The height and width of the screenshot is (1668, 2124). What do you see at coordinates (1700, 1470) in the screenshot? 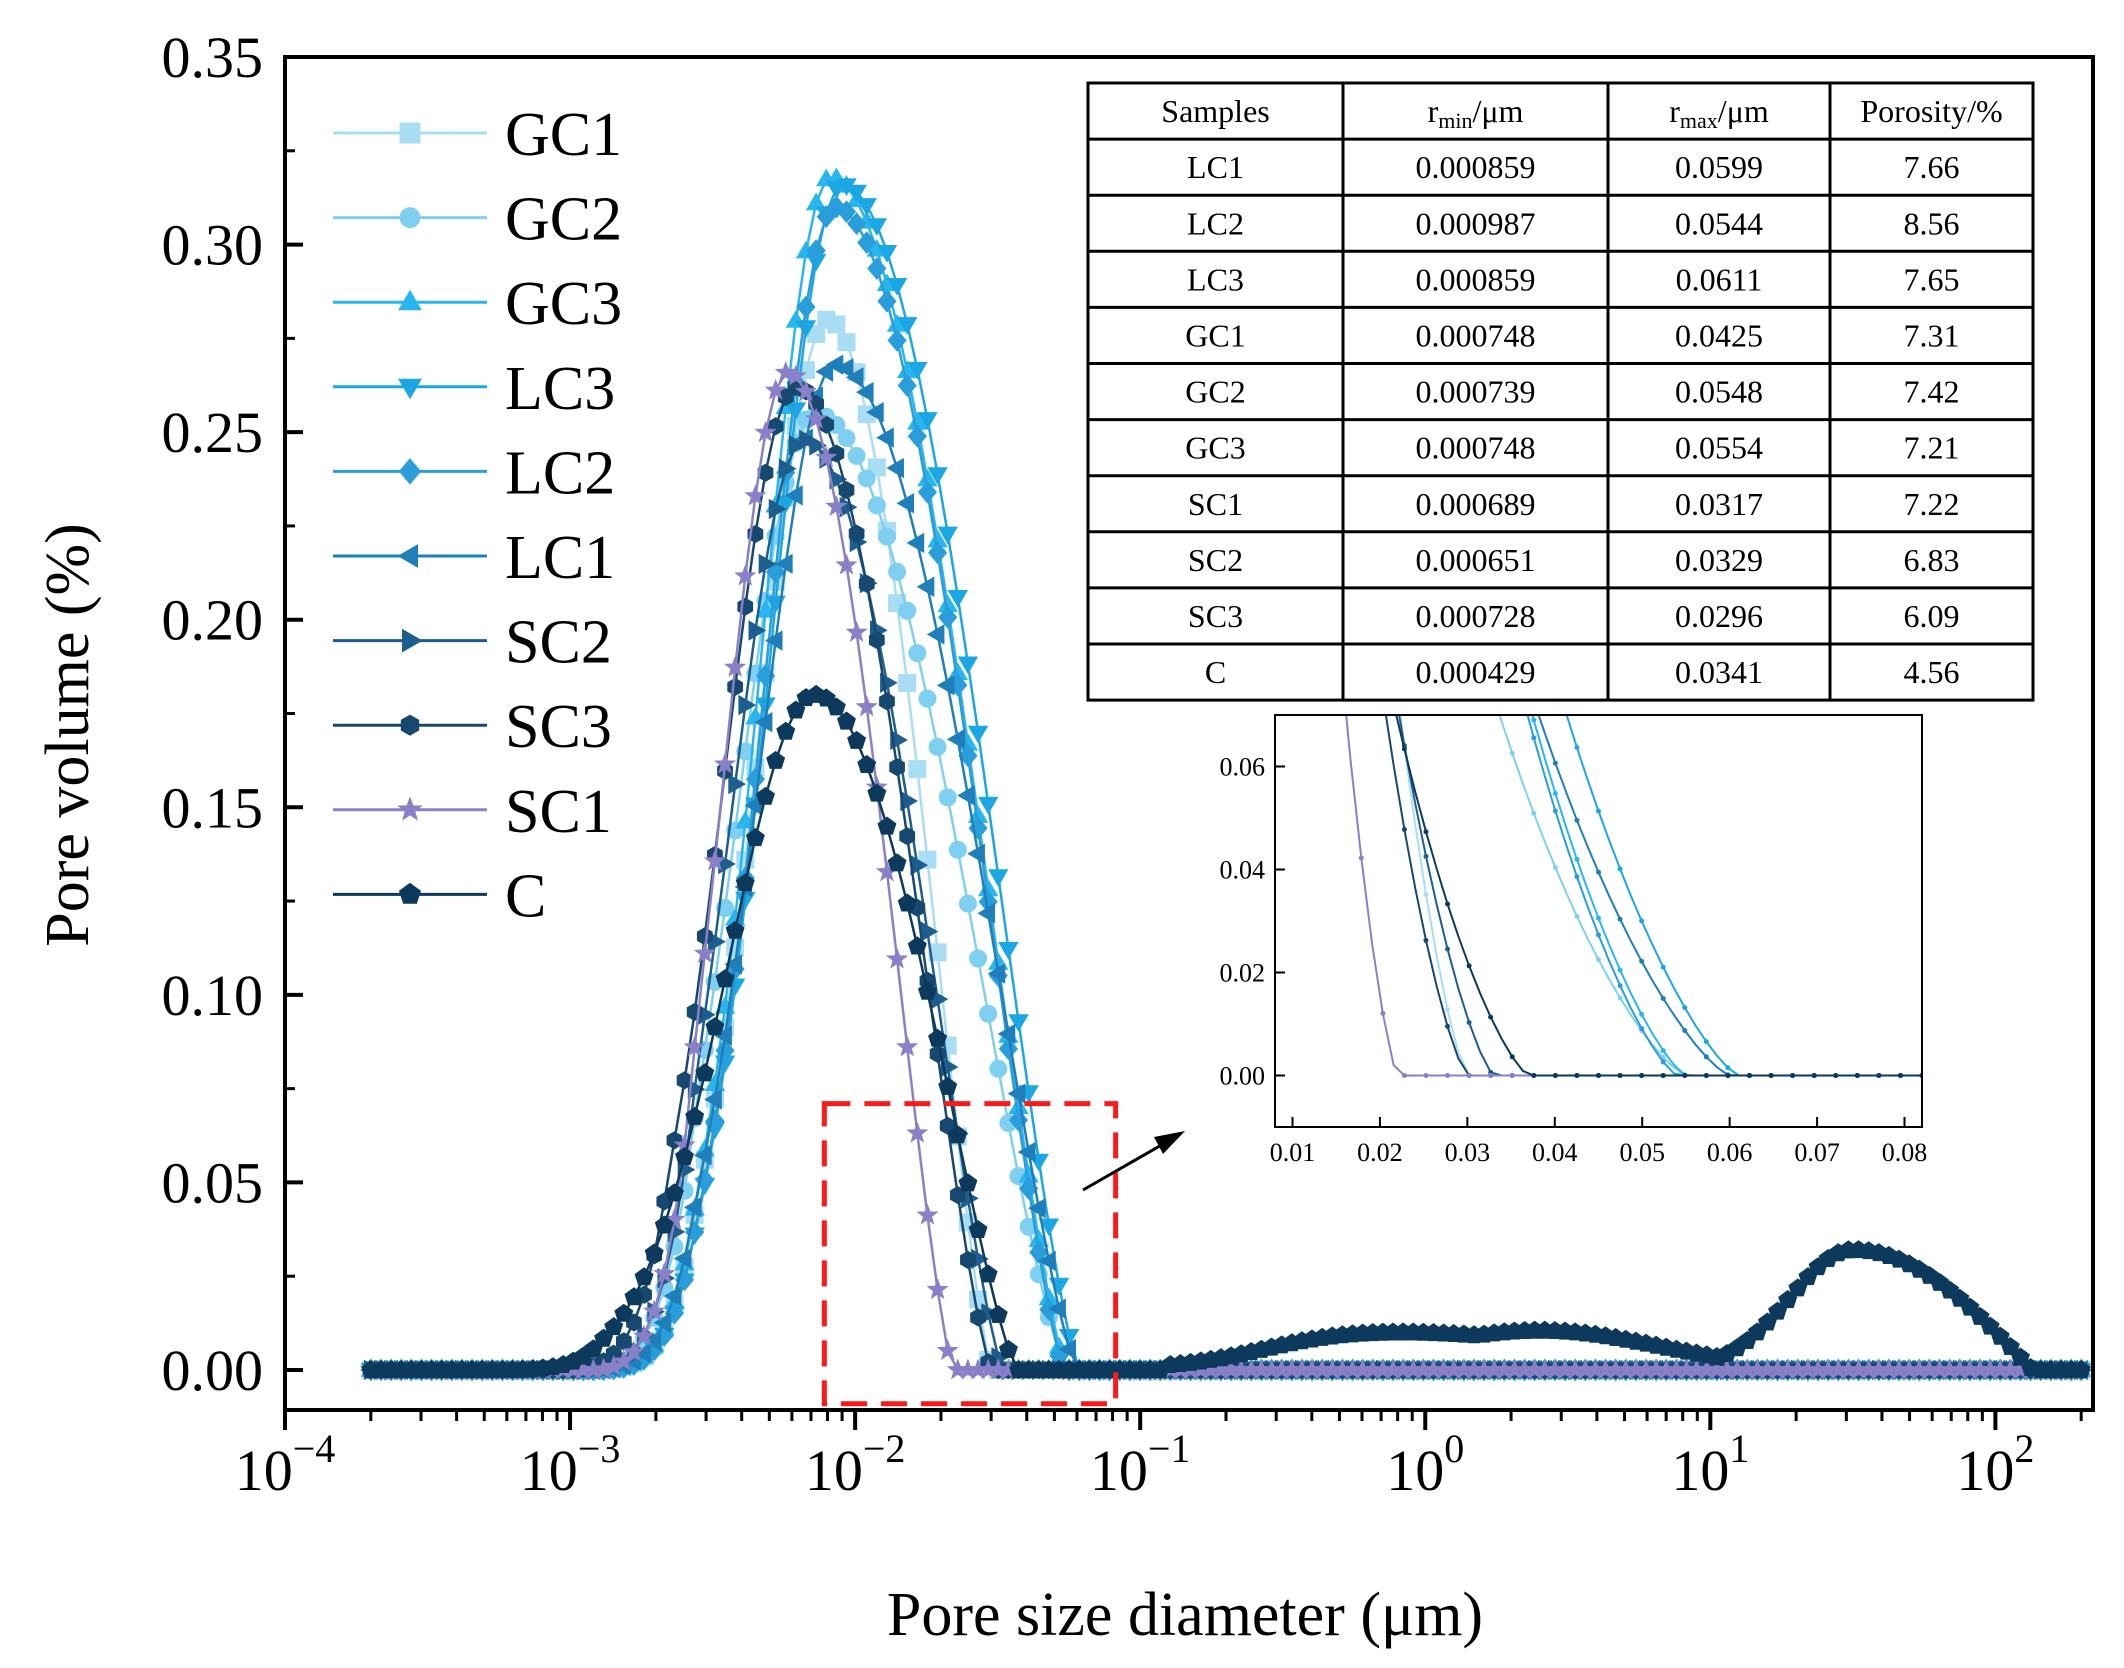
I see `x-tick-base: 10` at bounding box center [1700, 1470].